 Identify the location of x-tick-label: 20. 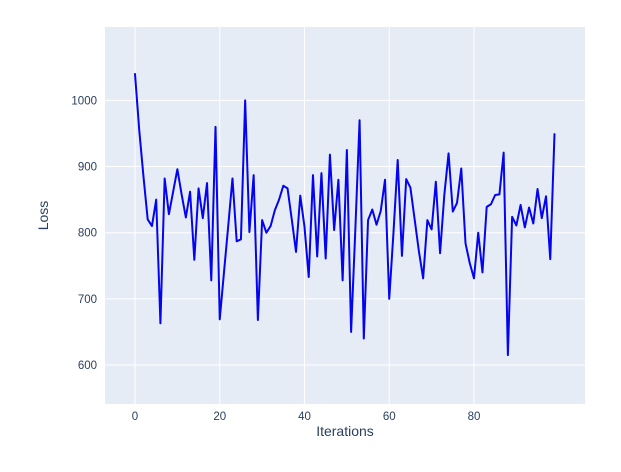
(219, 417).